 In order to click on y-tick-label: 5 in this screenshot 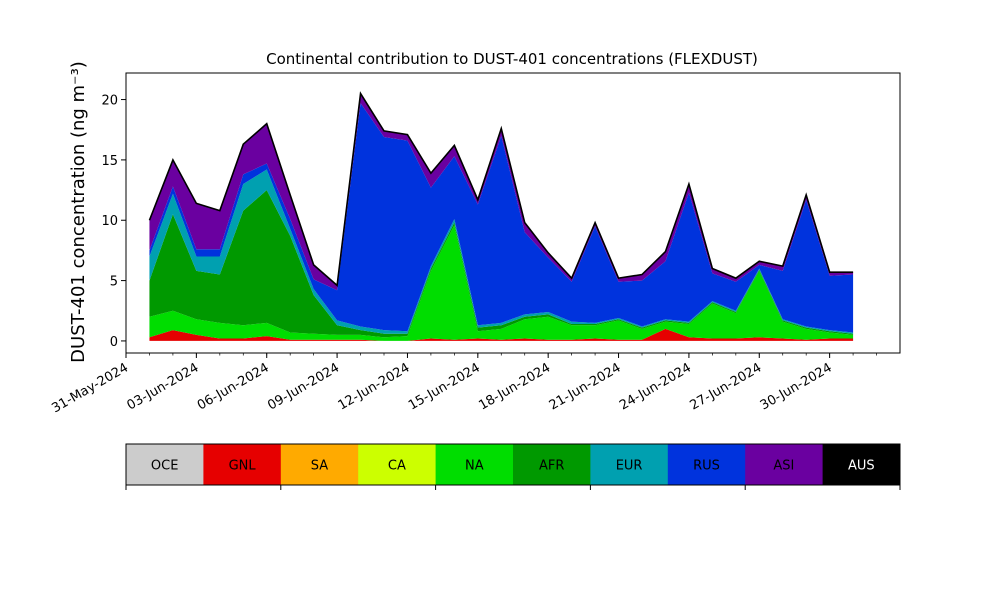, I will do `click(114, 282)`.